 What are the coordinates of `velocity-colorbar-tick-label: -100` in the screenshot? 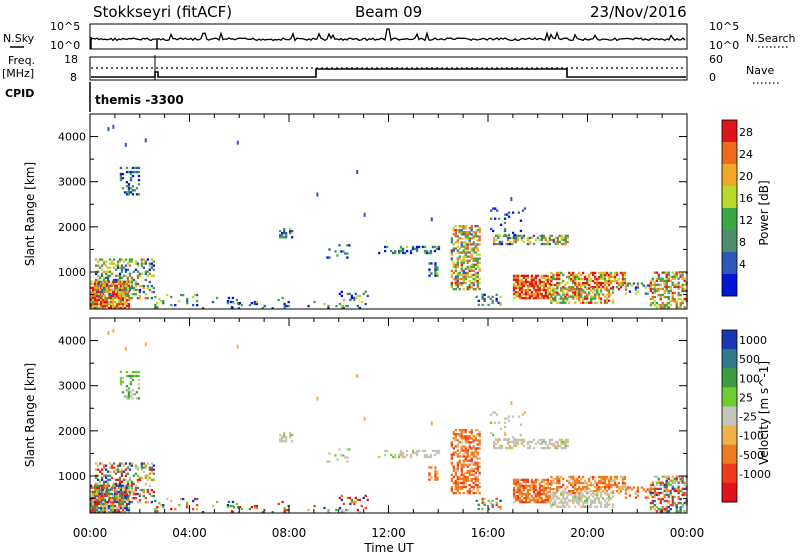 It's located at (751, 436).